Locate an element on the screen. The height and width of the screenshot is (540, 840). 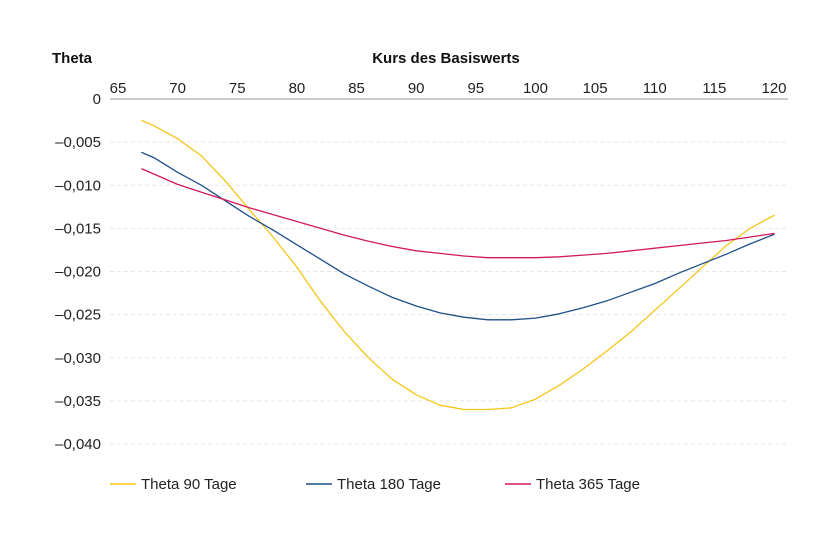
x-tick-label: 85 is located at coordinates (356, 88).